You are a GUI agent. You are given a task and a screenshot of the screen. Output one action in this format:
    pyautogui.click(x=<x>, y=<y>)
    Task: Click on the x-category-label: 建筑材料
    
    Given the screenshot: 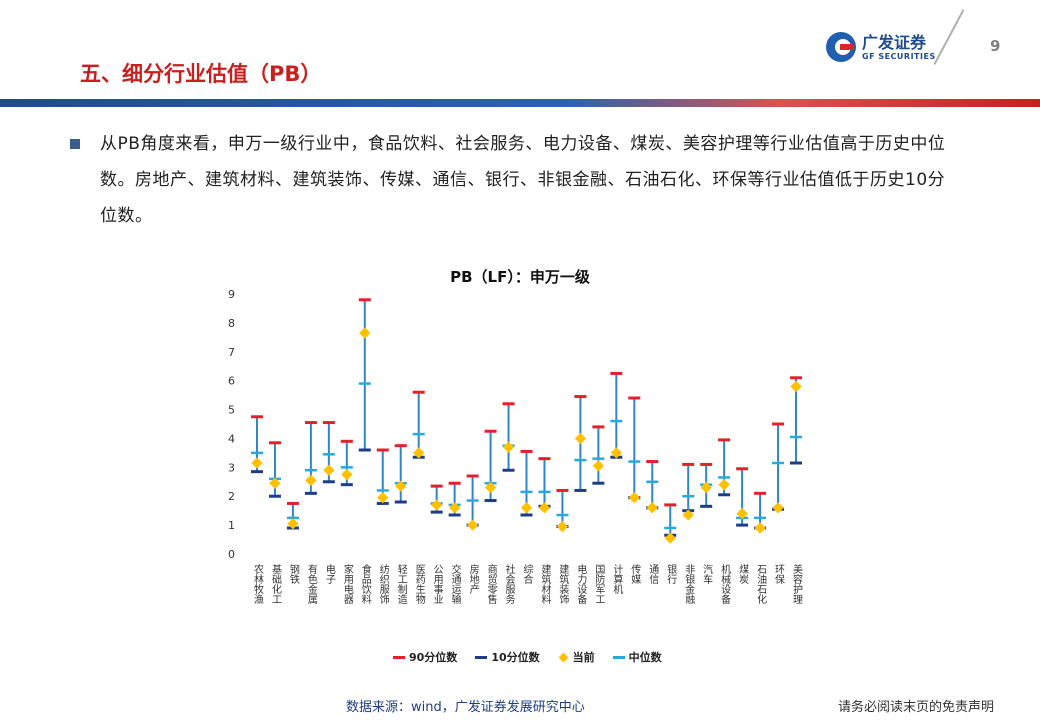 What is the action you would take?
    pyautogui.click(x=545, y=584)
    